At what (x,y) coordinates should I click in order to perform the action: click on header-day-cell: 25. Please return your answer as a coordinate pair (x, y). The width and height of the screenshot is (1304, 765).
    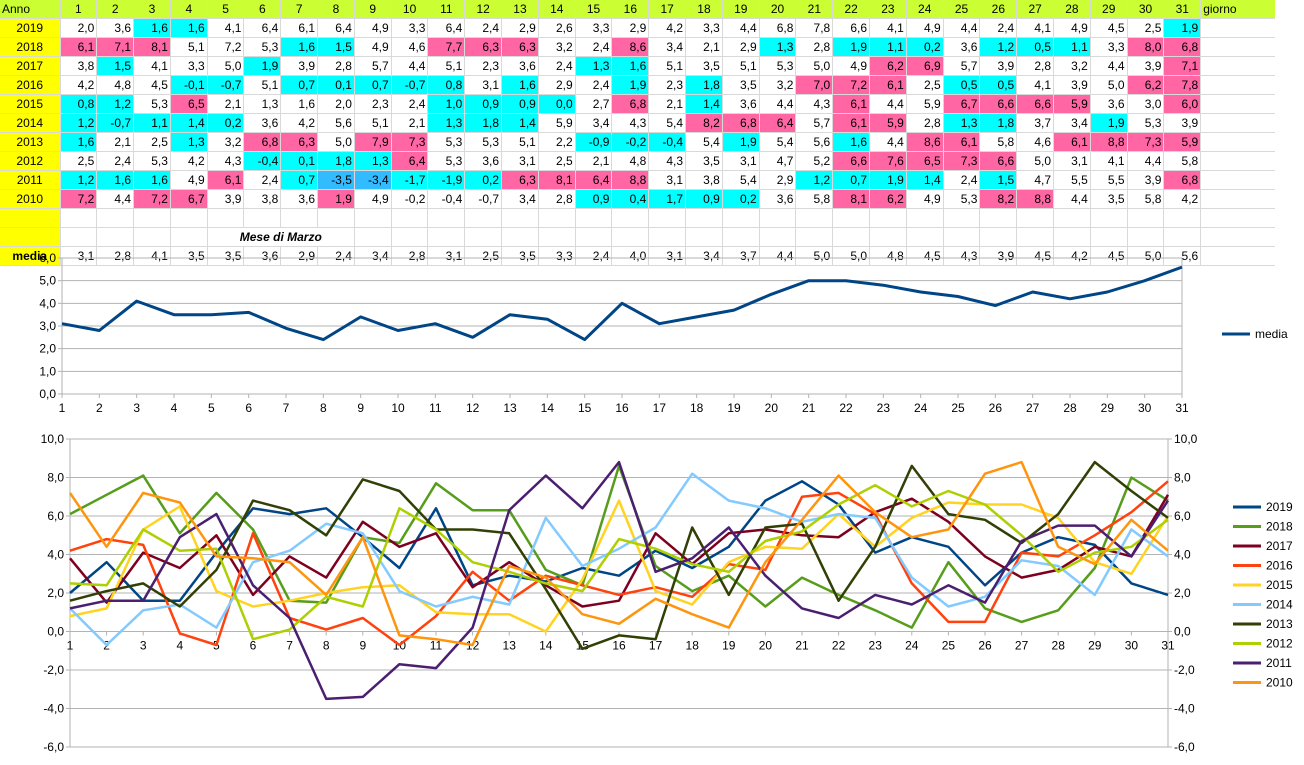
    Looking at the image, I should click on (962, 9).